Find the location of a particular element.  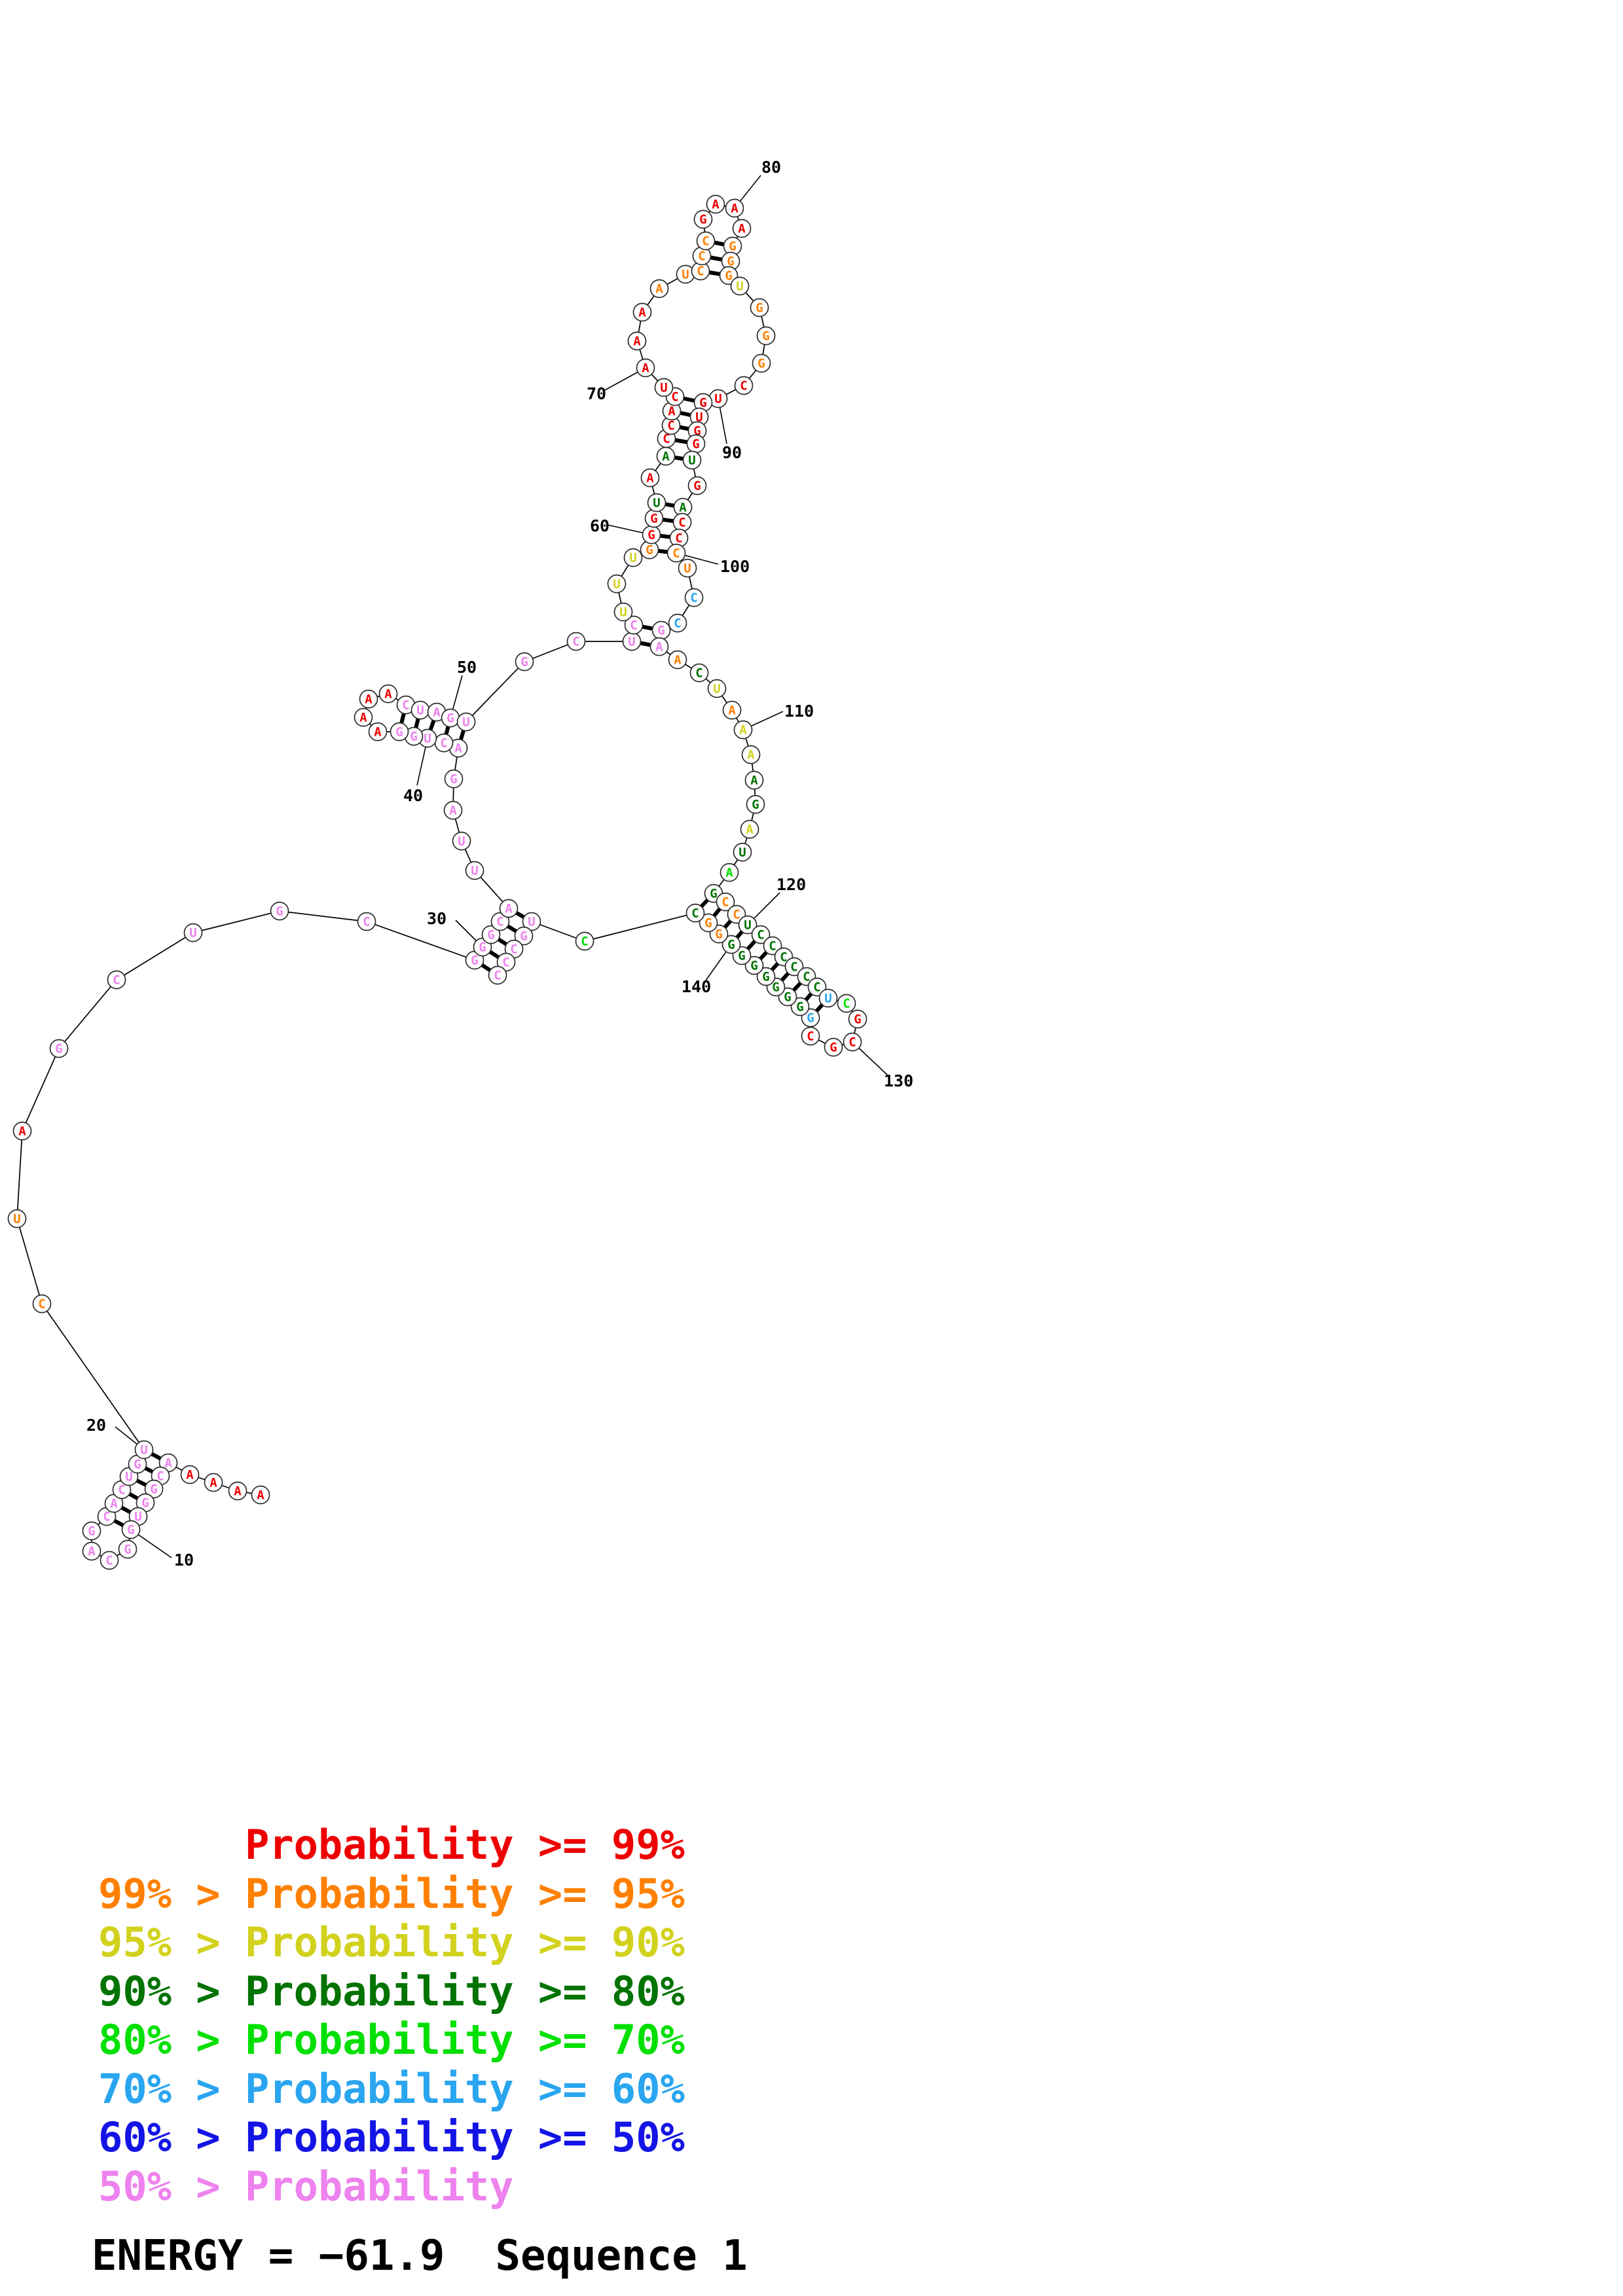

legend-row: 50% > Probability is located at coordinates (306, 2186).